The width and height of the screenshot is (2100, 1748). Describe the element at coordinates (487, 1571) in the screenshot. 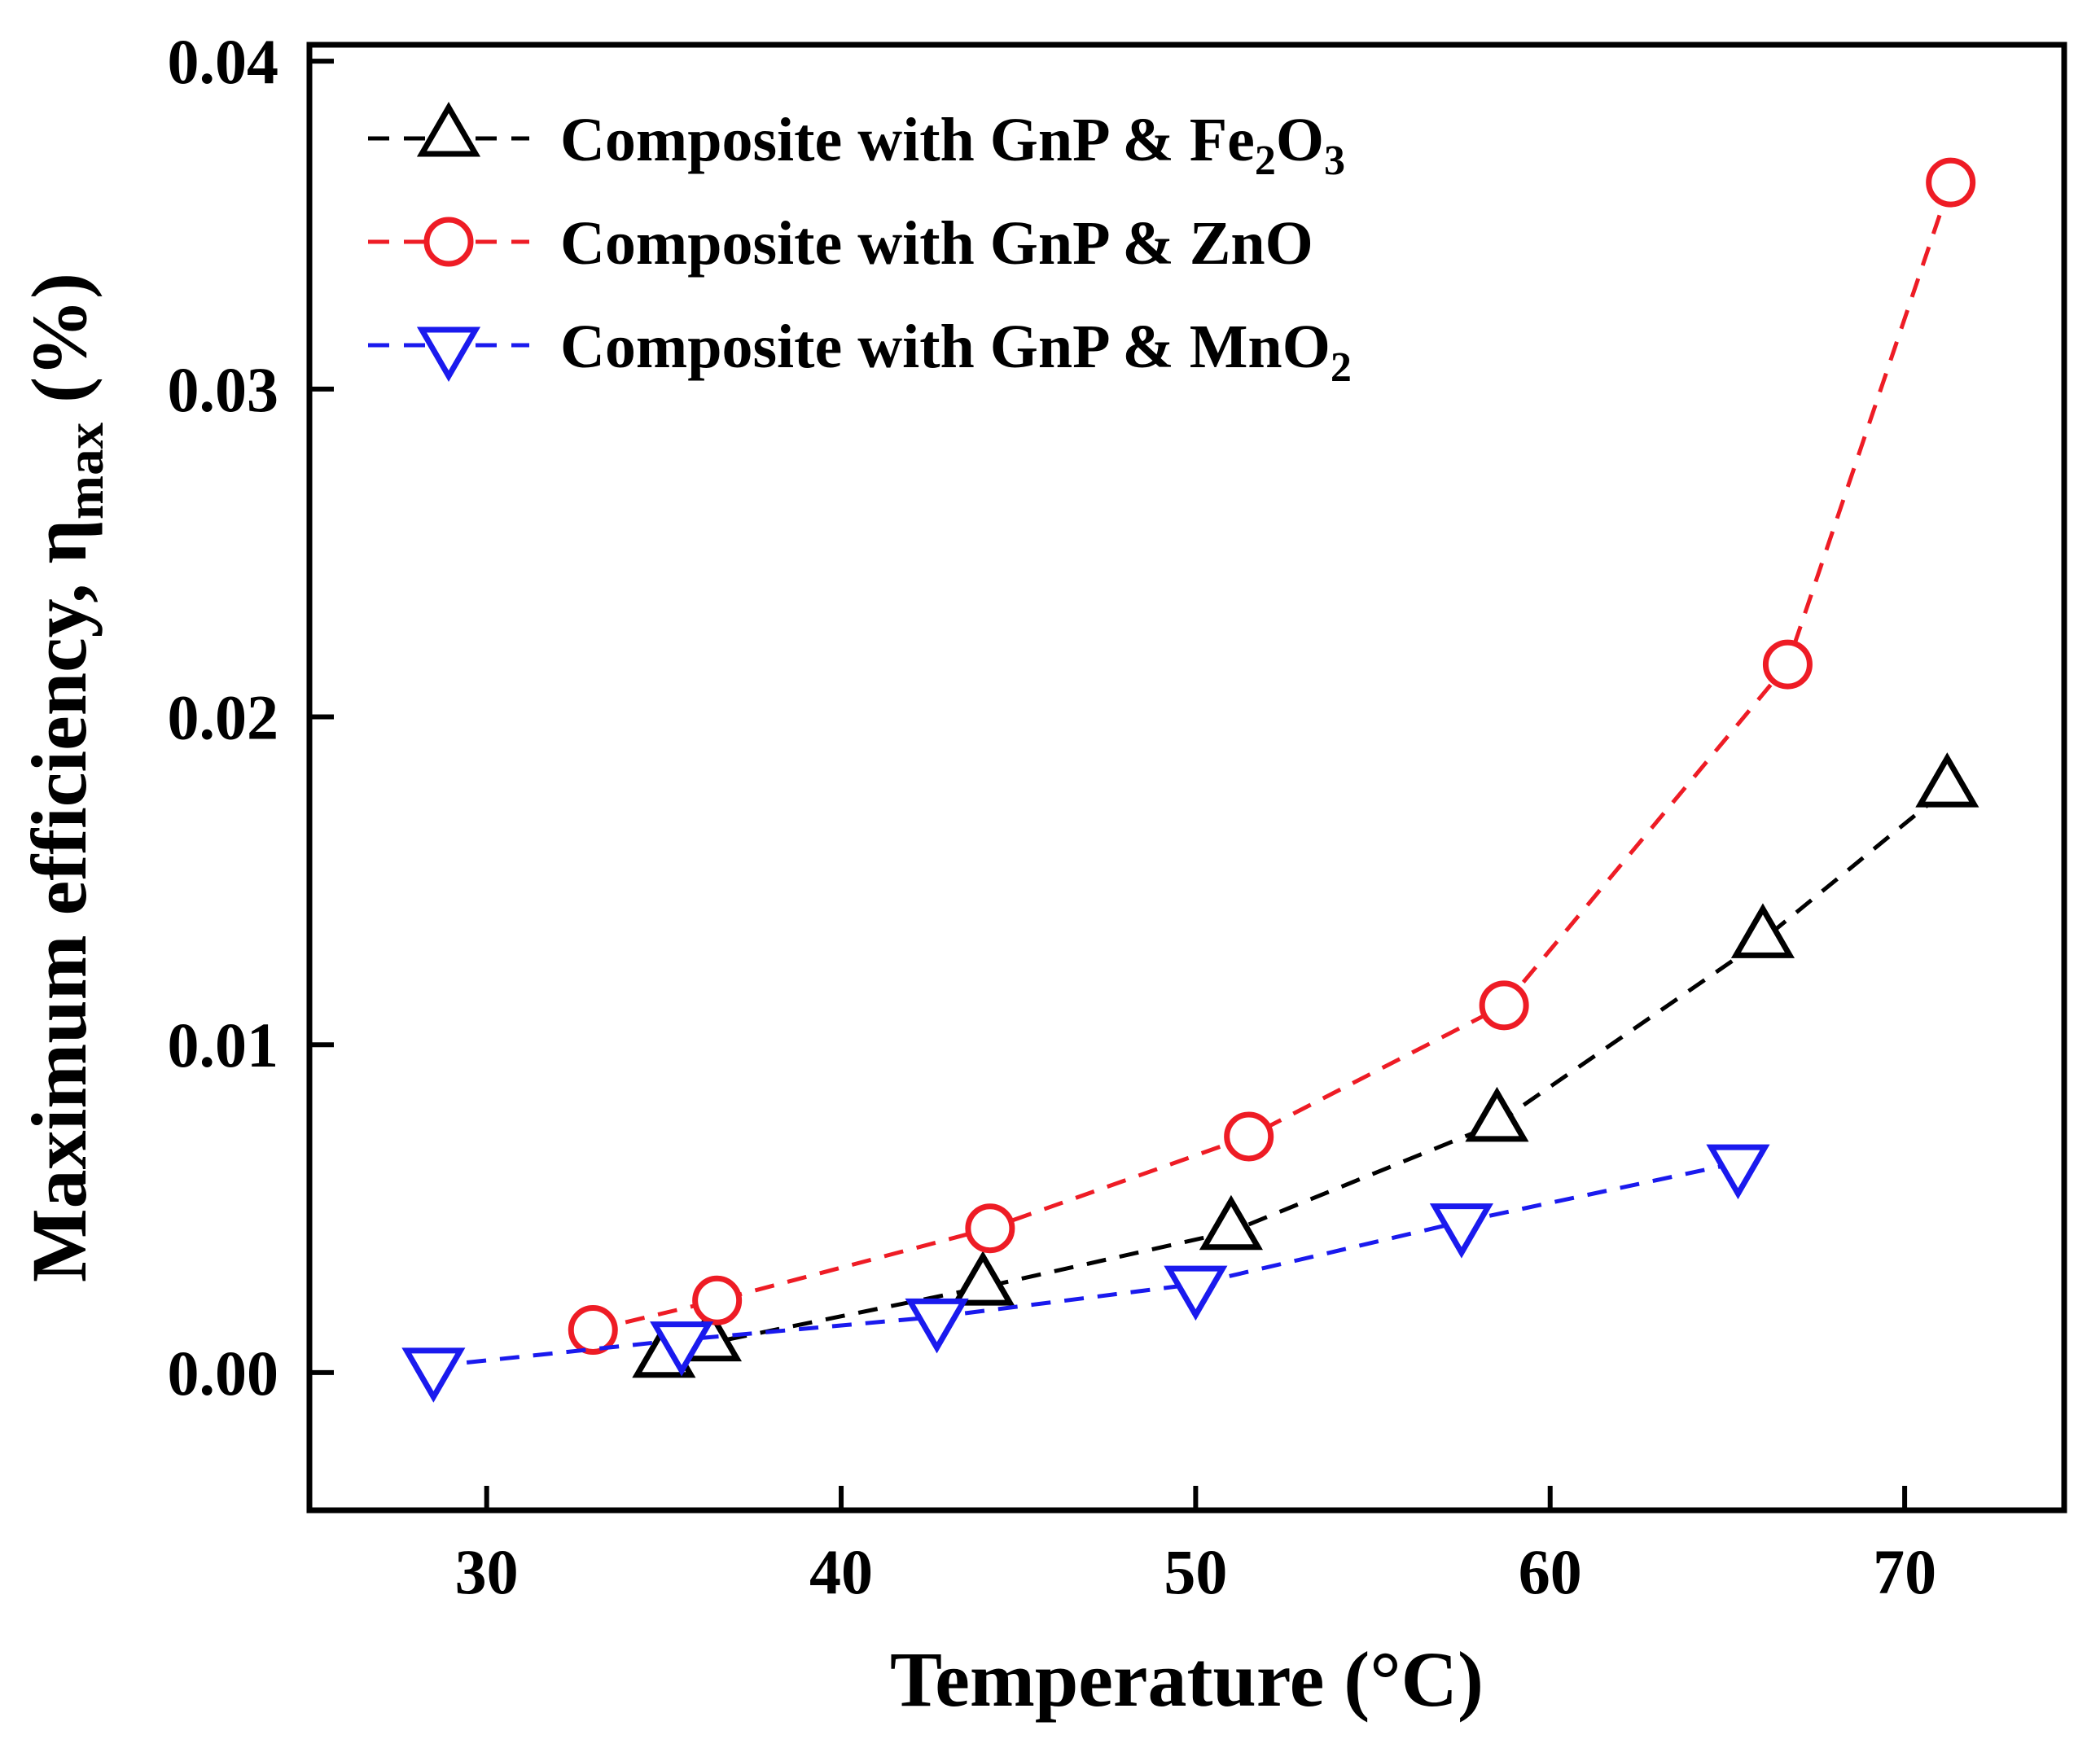

I see `x-tick-label: 30` at that location.